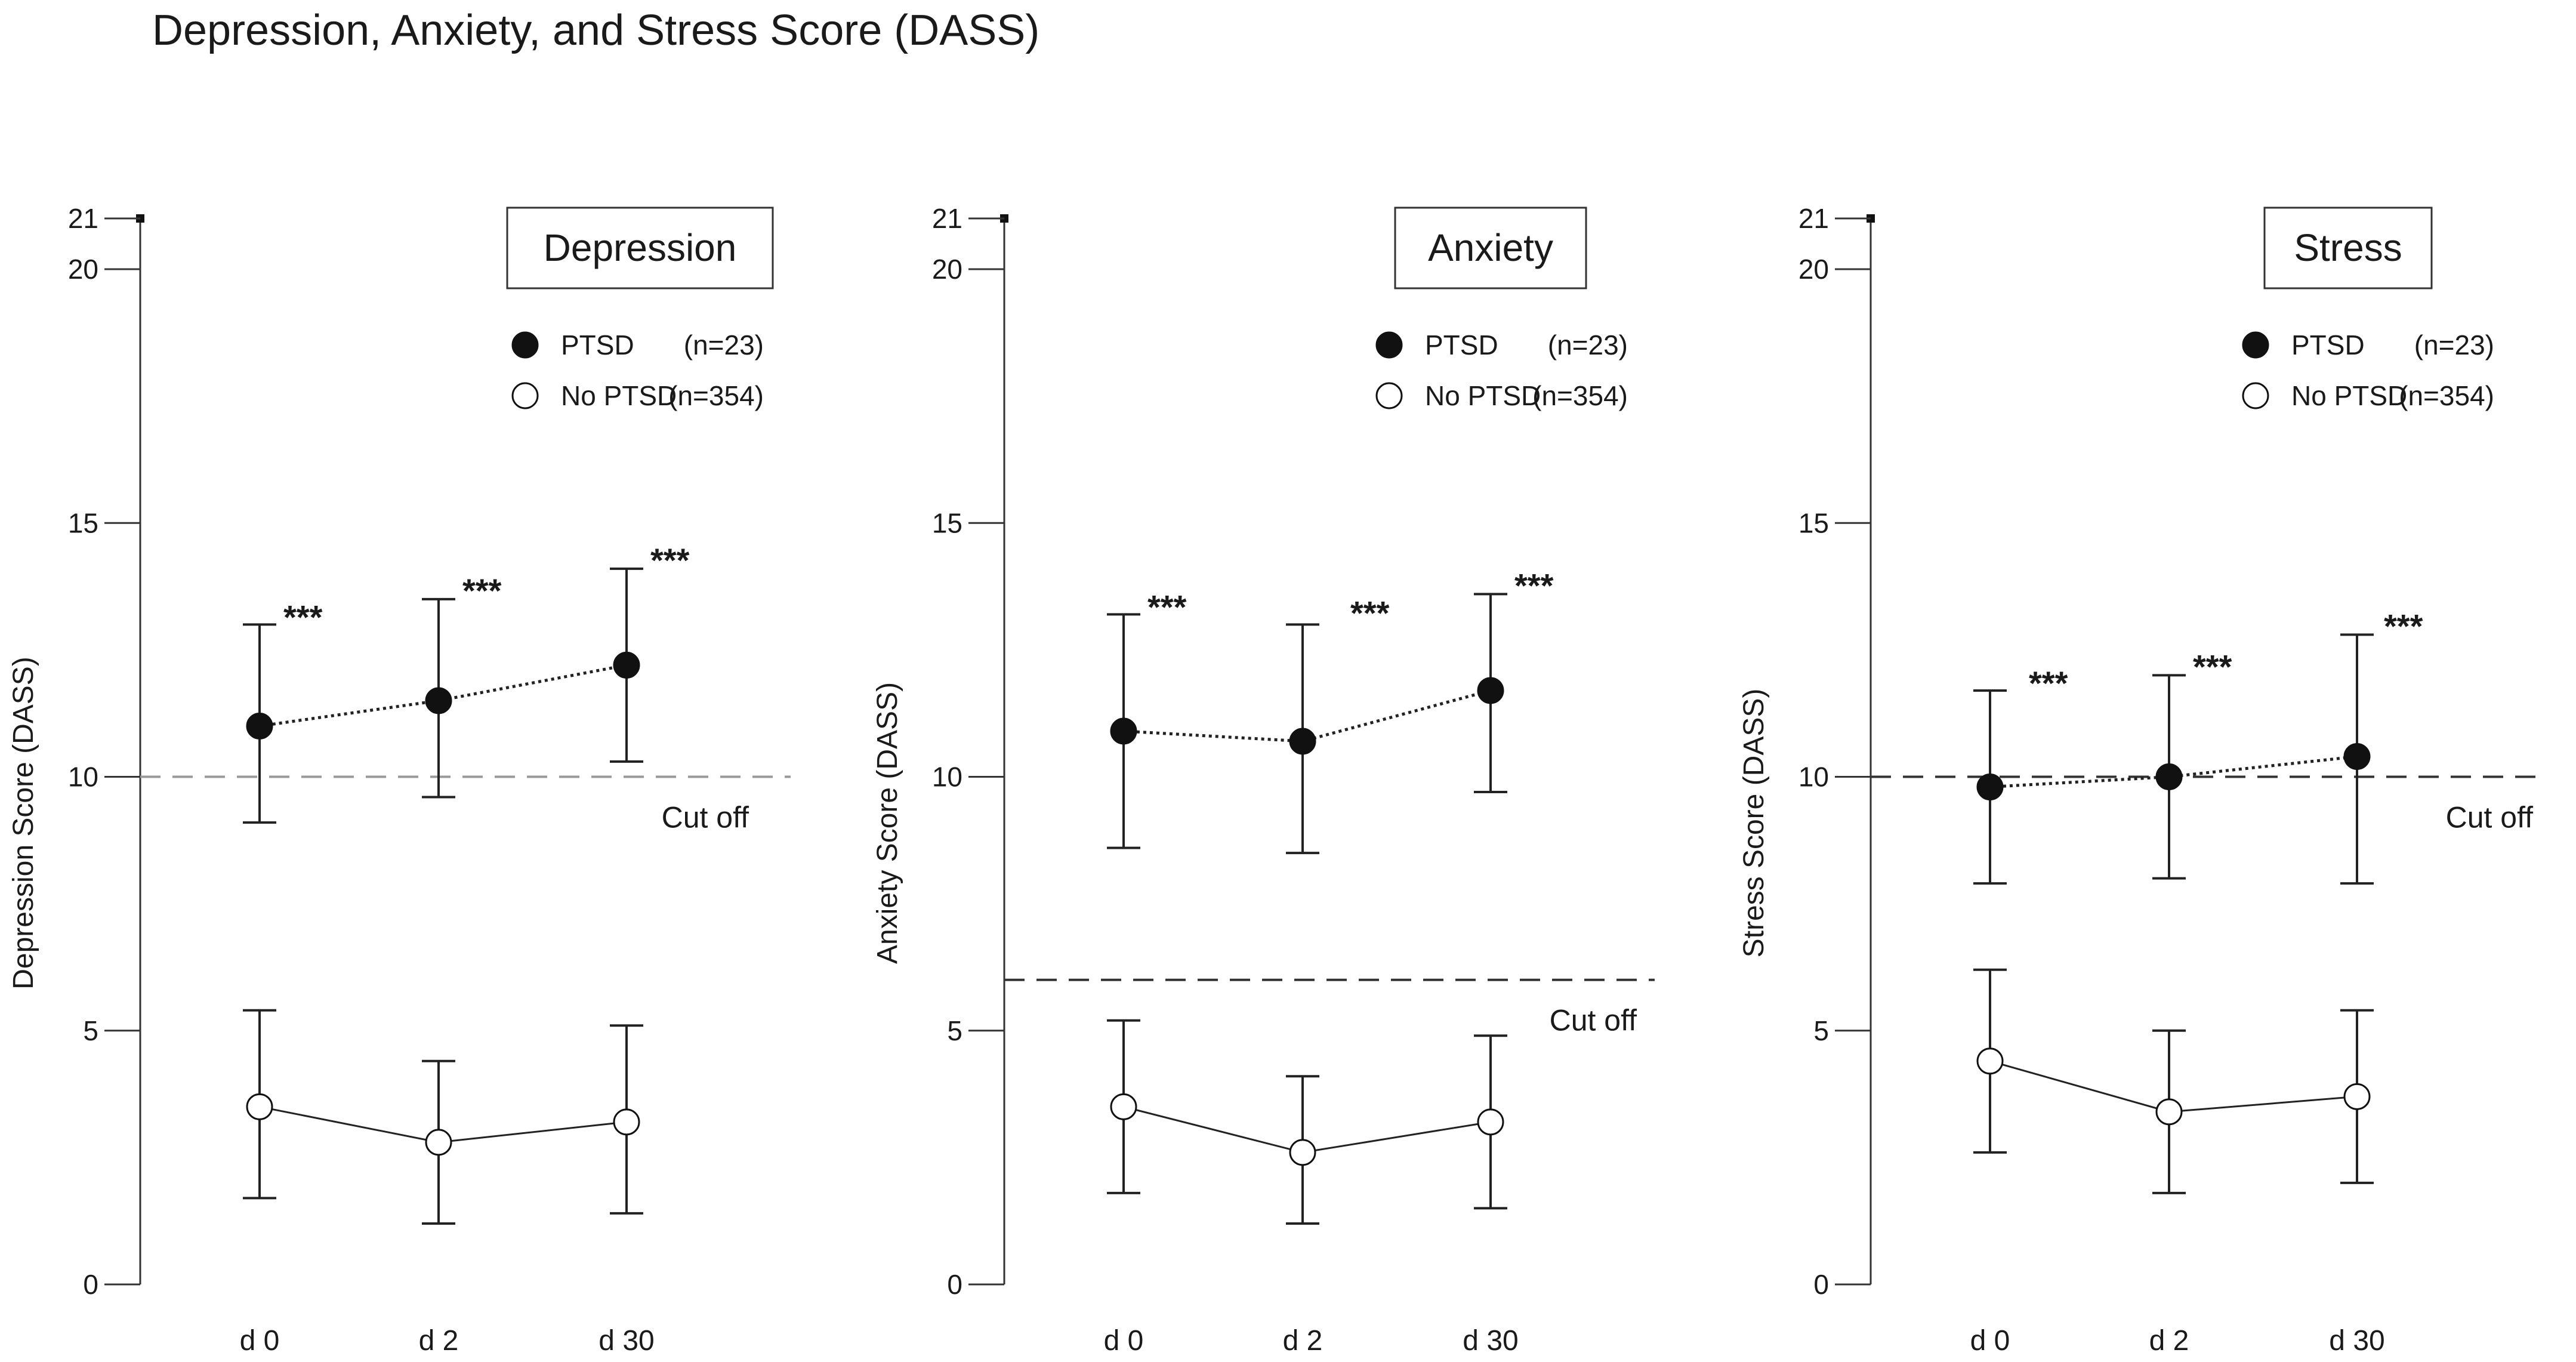 This screenshot has height=1362, width=2576. I want to click on panel-title: Stress, so click(2348, 247).